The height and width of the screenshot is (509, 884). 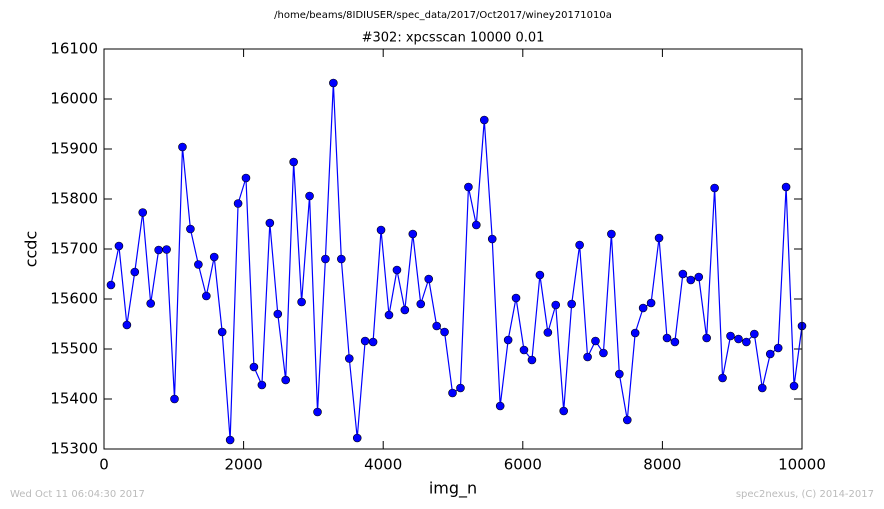 I want to click on chart-title: #302: xpcsscan 10000 0.01, so click(x=453, y=38).